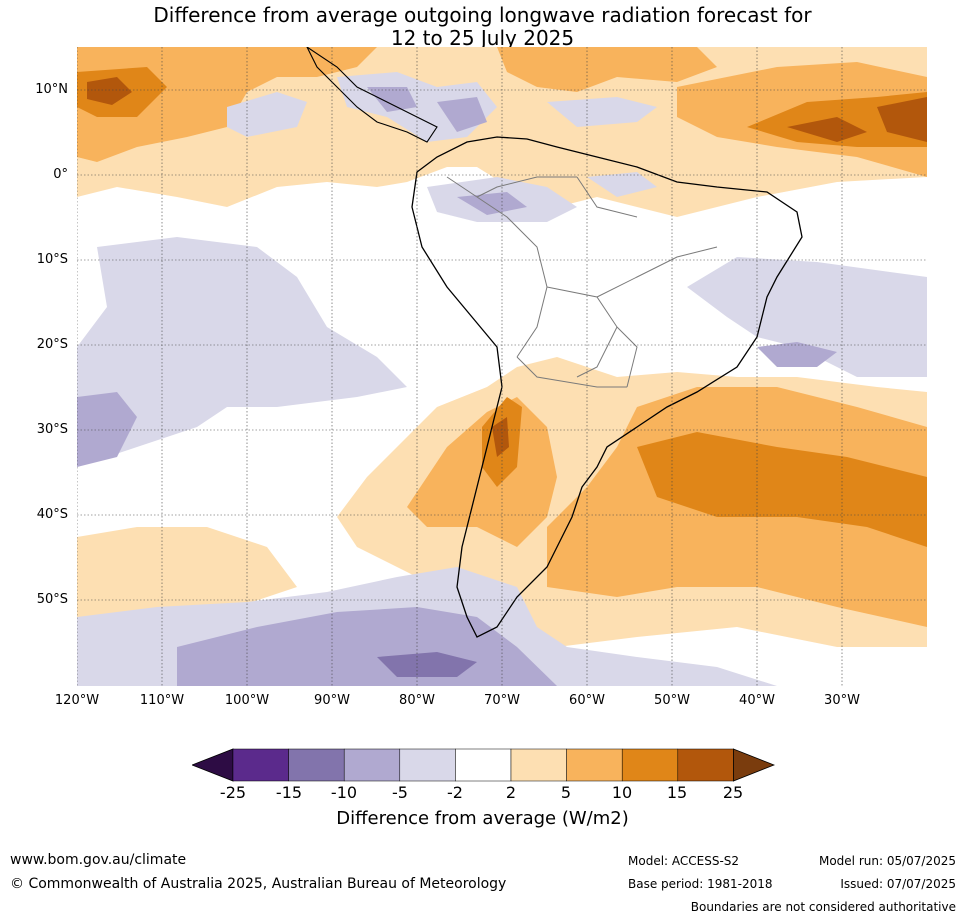 Image resolution: width=965 pixels, height=919 pixels. What do you see at coordinates (684, 861) in the screenshot?
I see `model-text: Model: ACCESS-S2` at bounding box center [684, 861].